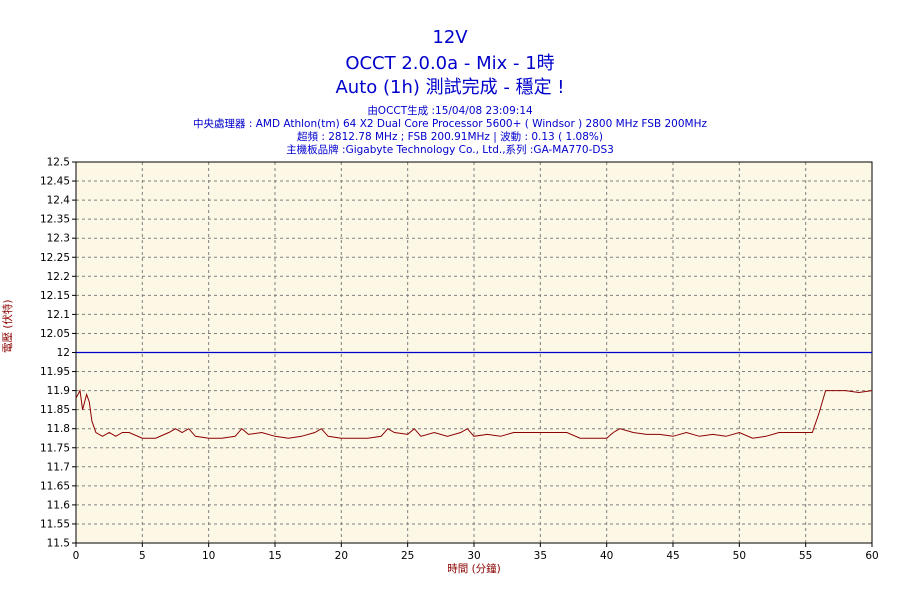 Image resolution: width=900 pixels, height=600 pixels. Describe the element at coordinates (142, 556) in the screenshot. I see `x-tick-label: 5` at that location.